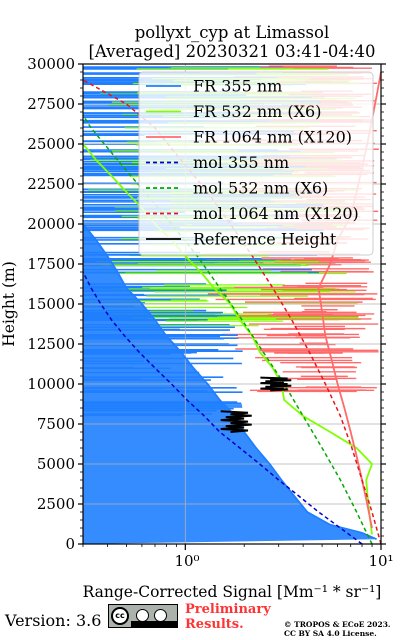 The width and height of the screenshot is (400, 640). Describe the element at coordinates (257, 111) in the screenshot. I see `legend-entry-label: FR 532 nm (X6)` at that location.